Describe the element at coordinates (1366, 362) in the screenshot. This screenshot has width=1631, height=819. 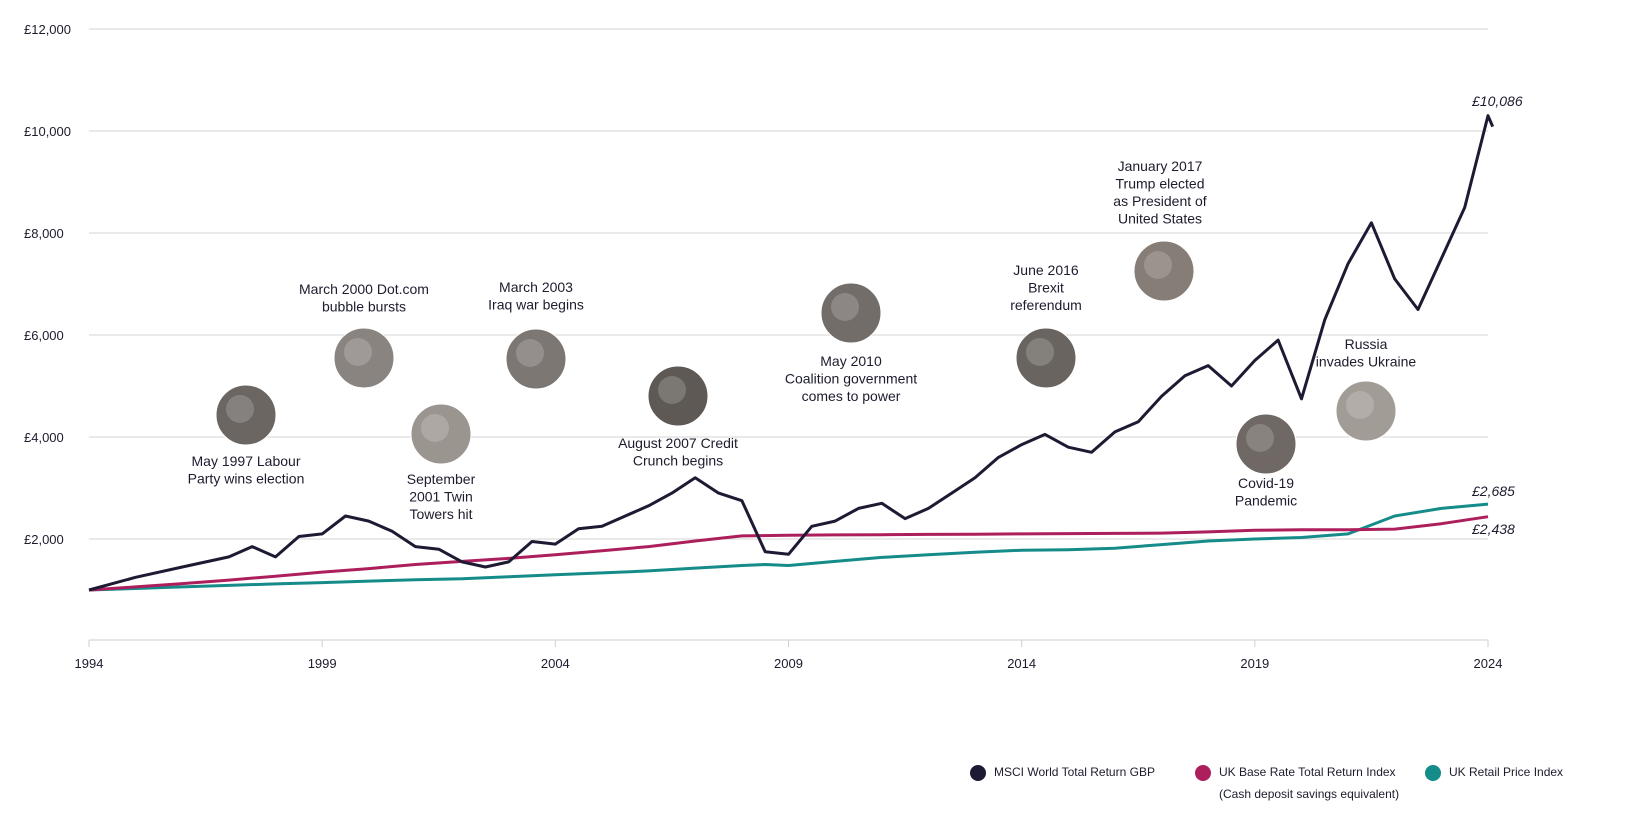
I see `annotation-text: invades Ukraine` at that location.